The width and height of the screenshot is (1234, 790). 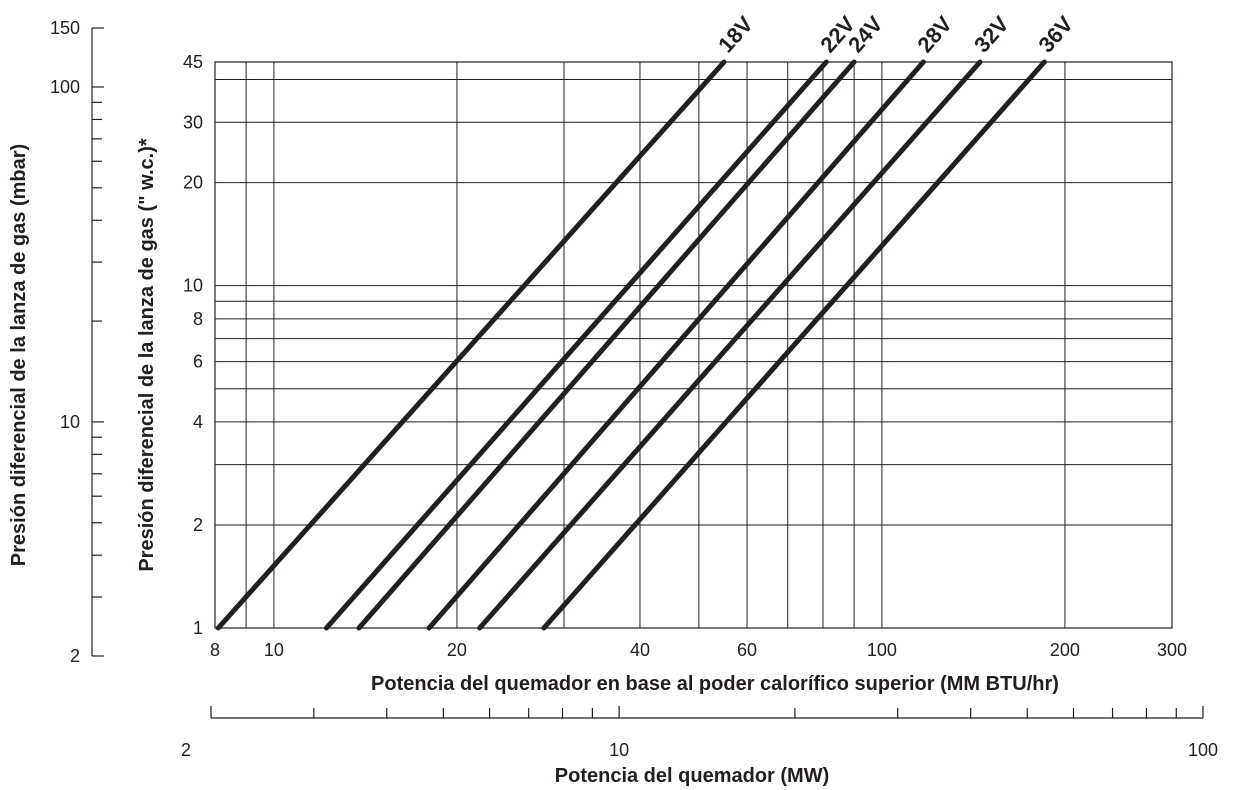 What do you see at coordinates (65, 87) in the screenshot?
I see `mbar-tick-label: 100` at bounding box center [65, 87].